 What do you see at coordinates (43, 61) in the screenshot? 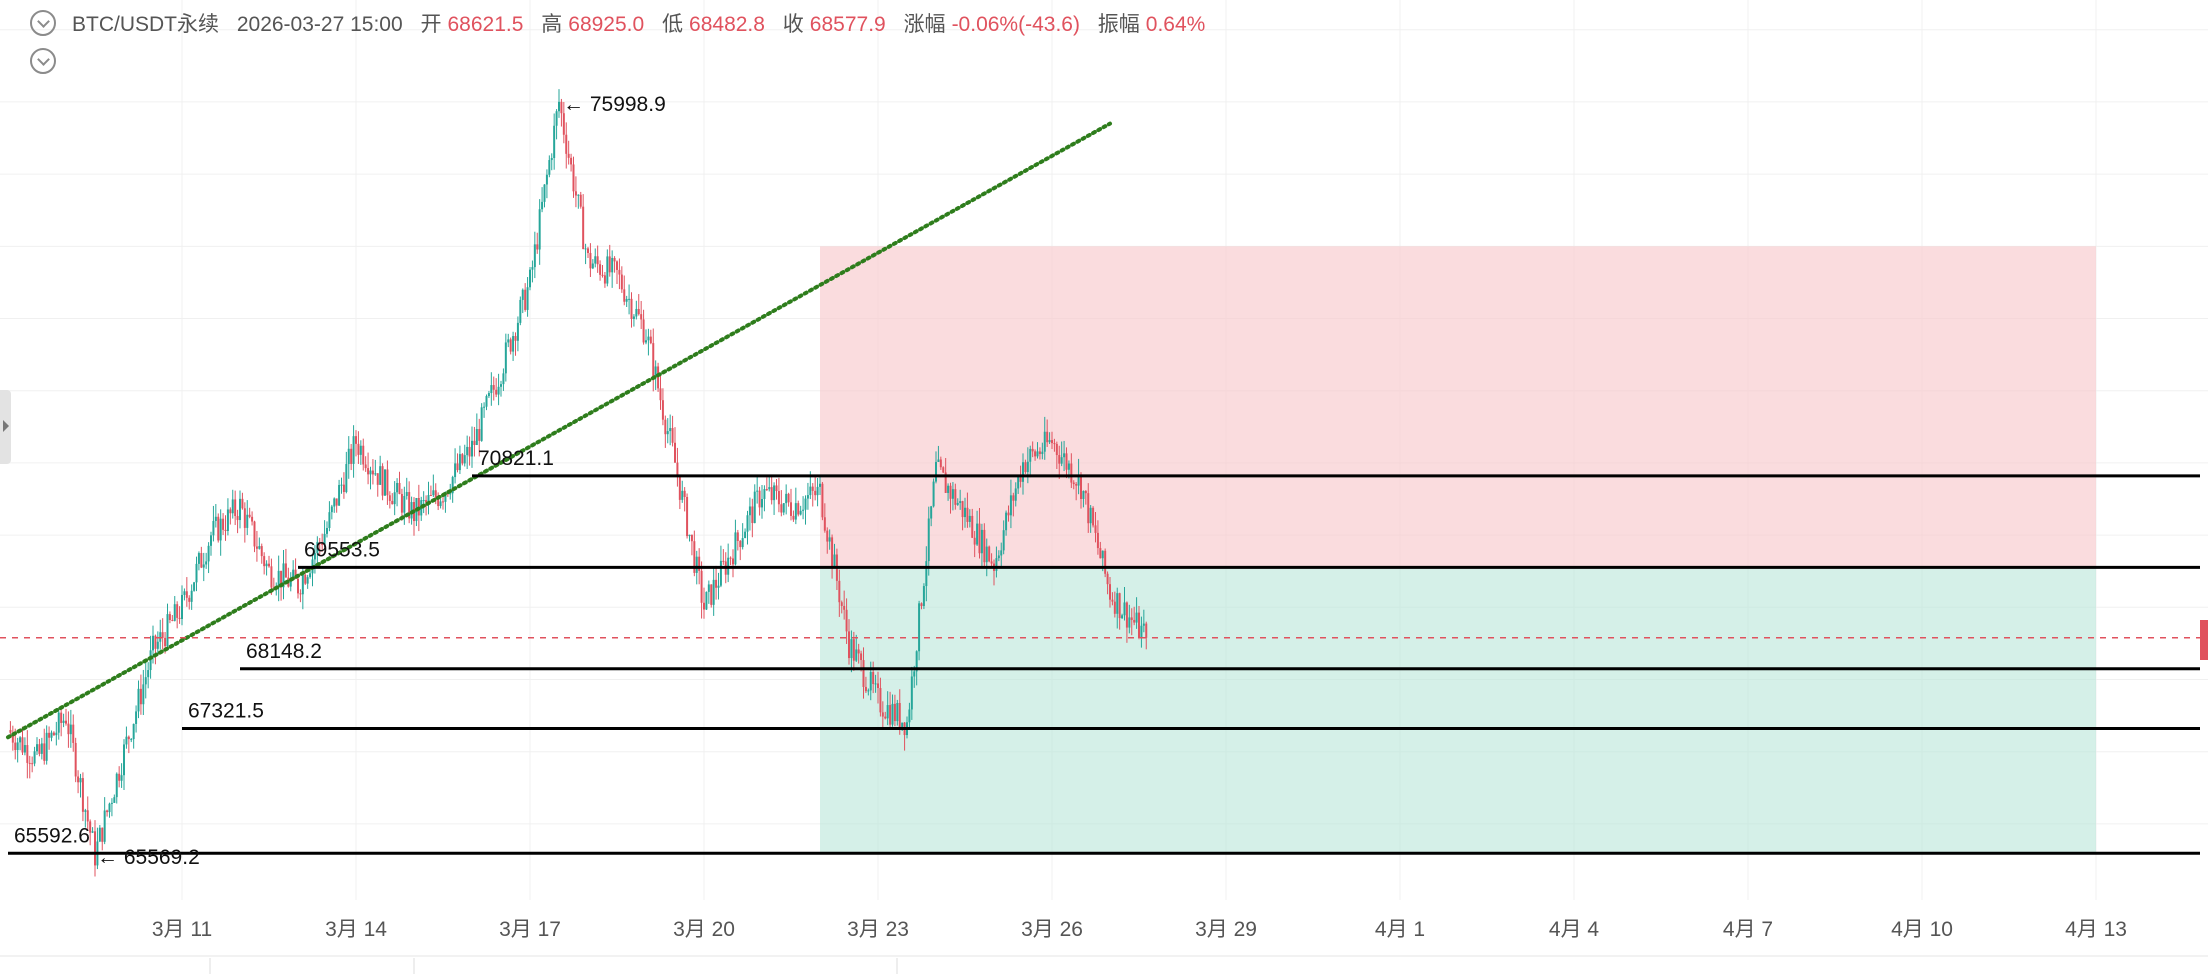
I see `expand-indicators-icon` at bounding box center [43, 61].